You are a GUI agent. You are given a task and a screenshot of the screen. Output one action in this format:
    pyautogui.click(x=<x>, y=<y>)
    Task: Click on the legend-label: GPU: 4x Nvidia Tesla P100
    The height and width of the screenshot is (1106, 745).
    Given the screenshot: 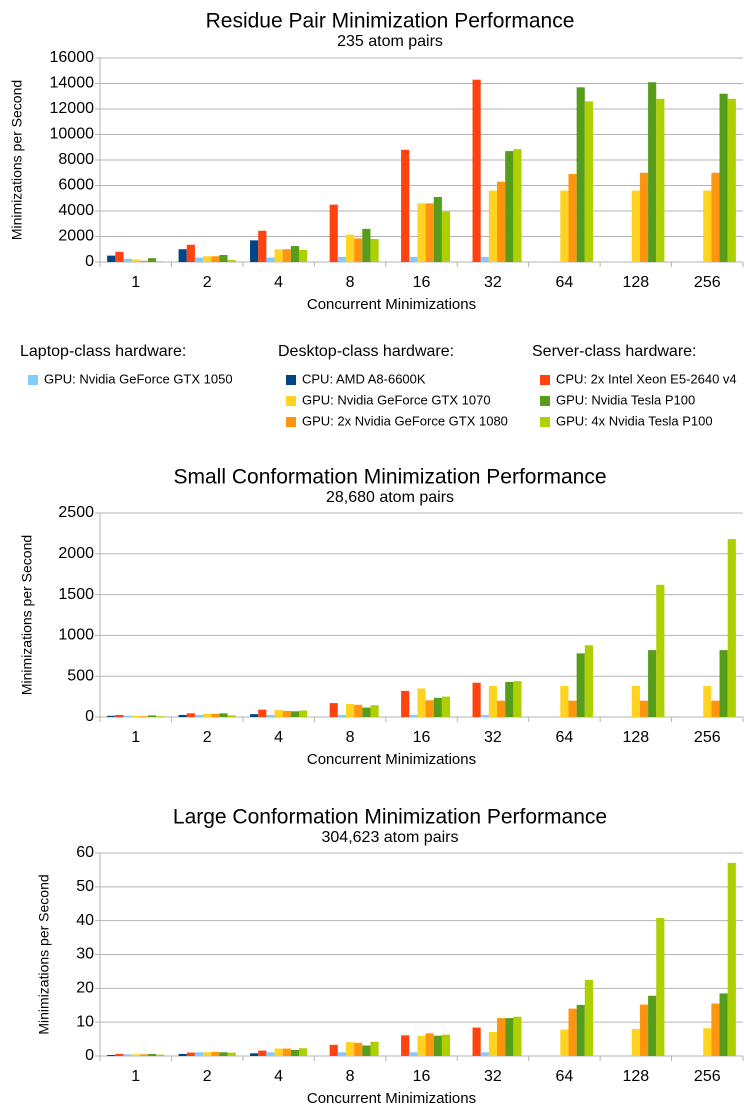 What is the action you would take?
    pyautogui.click(x=634, y=420)
    